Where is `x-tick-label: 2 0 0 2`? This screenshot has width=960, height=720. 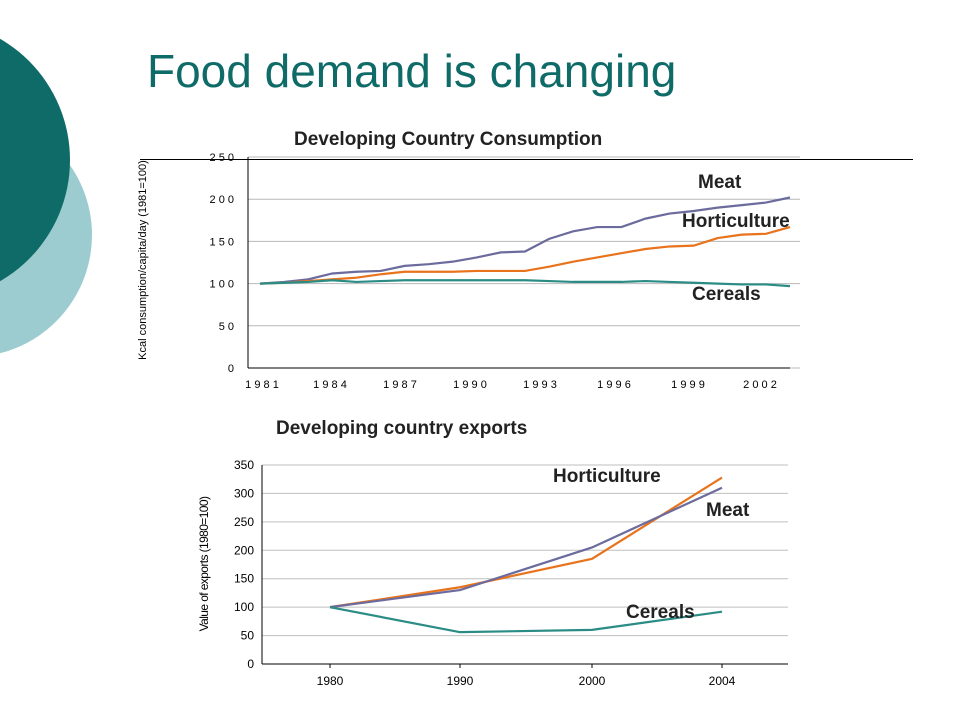
x-tick-label: 2 0 0 2 is located at coordinates (760, 385).